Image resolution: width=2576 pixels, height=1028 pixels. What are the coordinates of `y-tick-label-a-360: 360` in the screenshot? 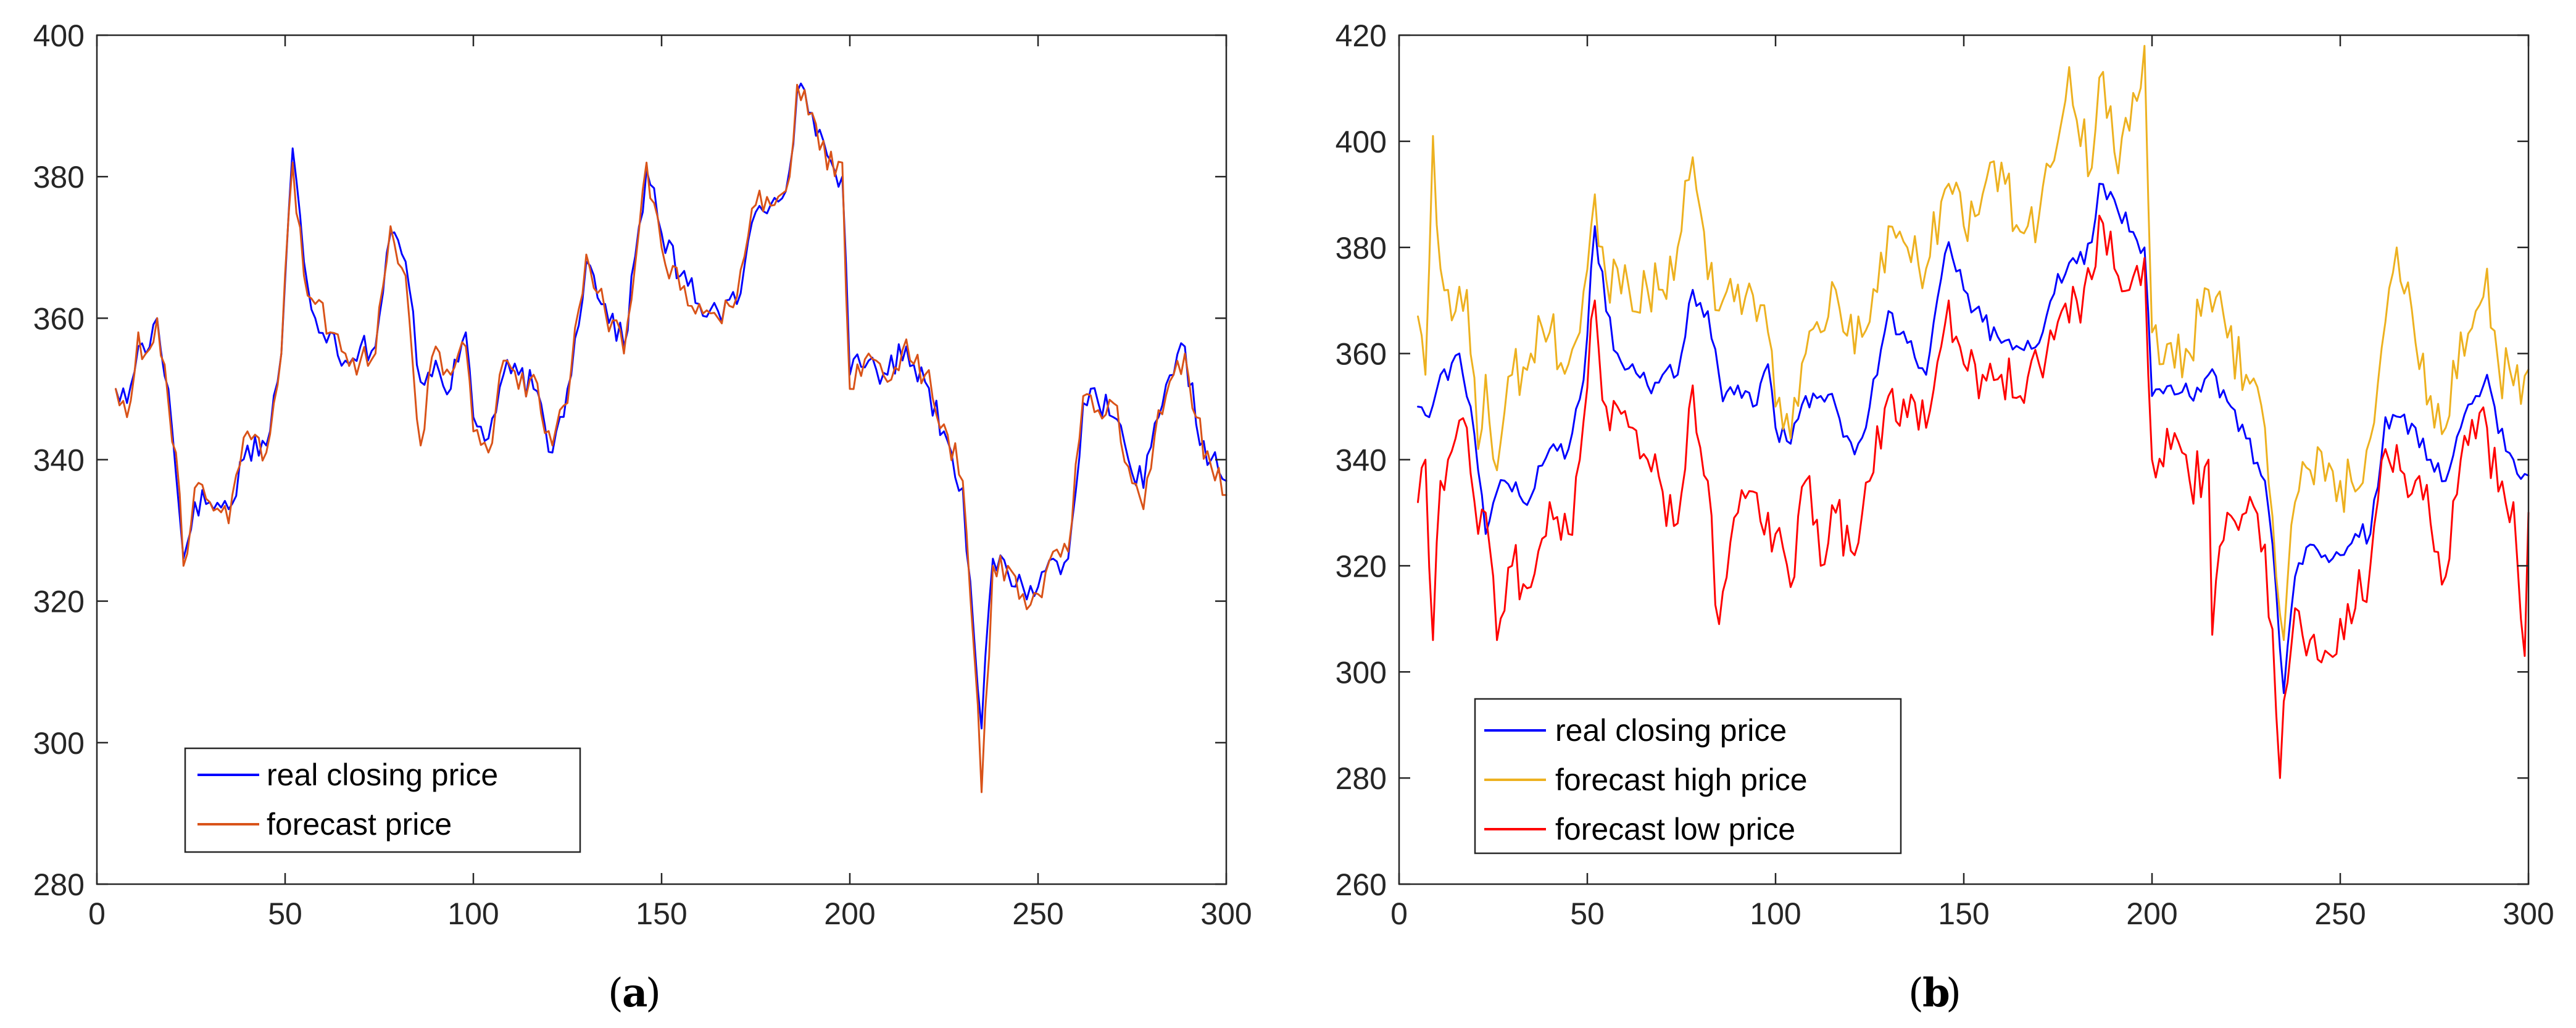 It's located at (59, 318).